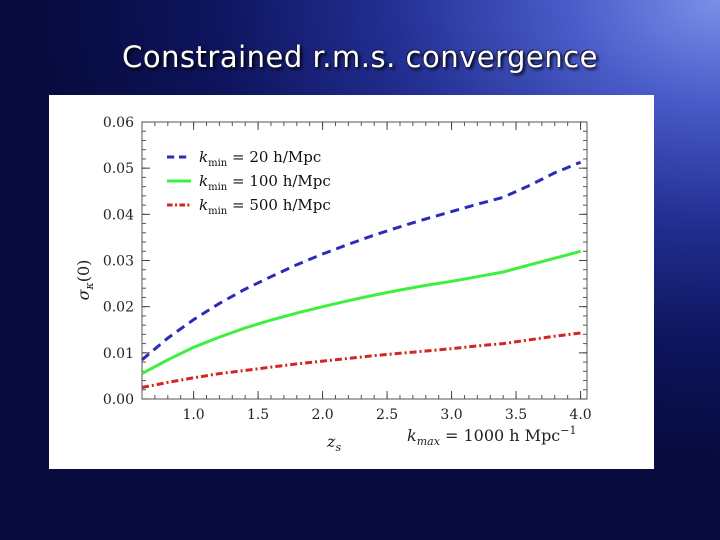 This screenshot has width=720, height=540. Describe the element at coordinates (118, 262) in the screenshot. I see `y-tick-label: 0.03` at that location.